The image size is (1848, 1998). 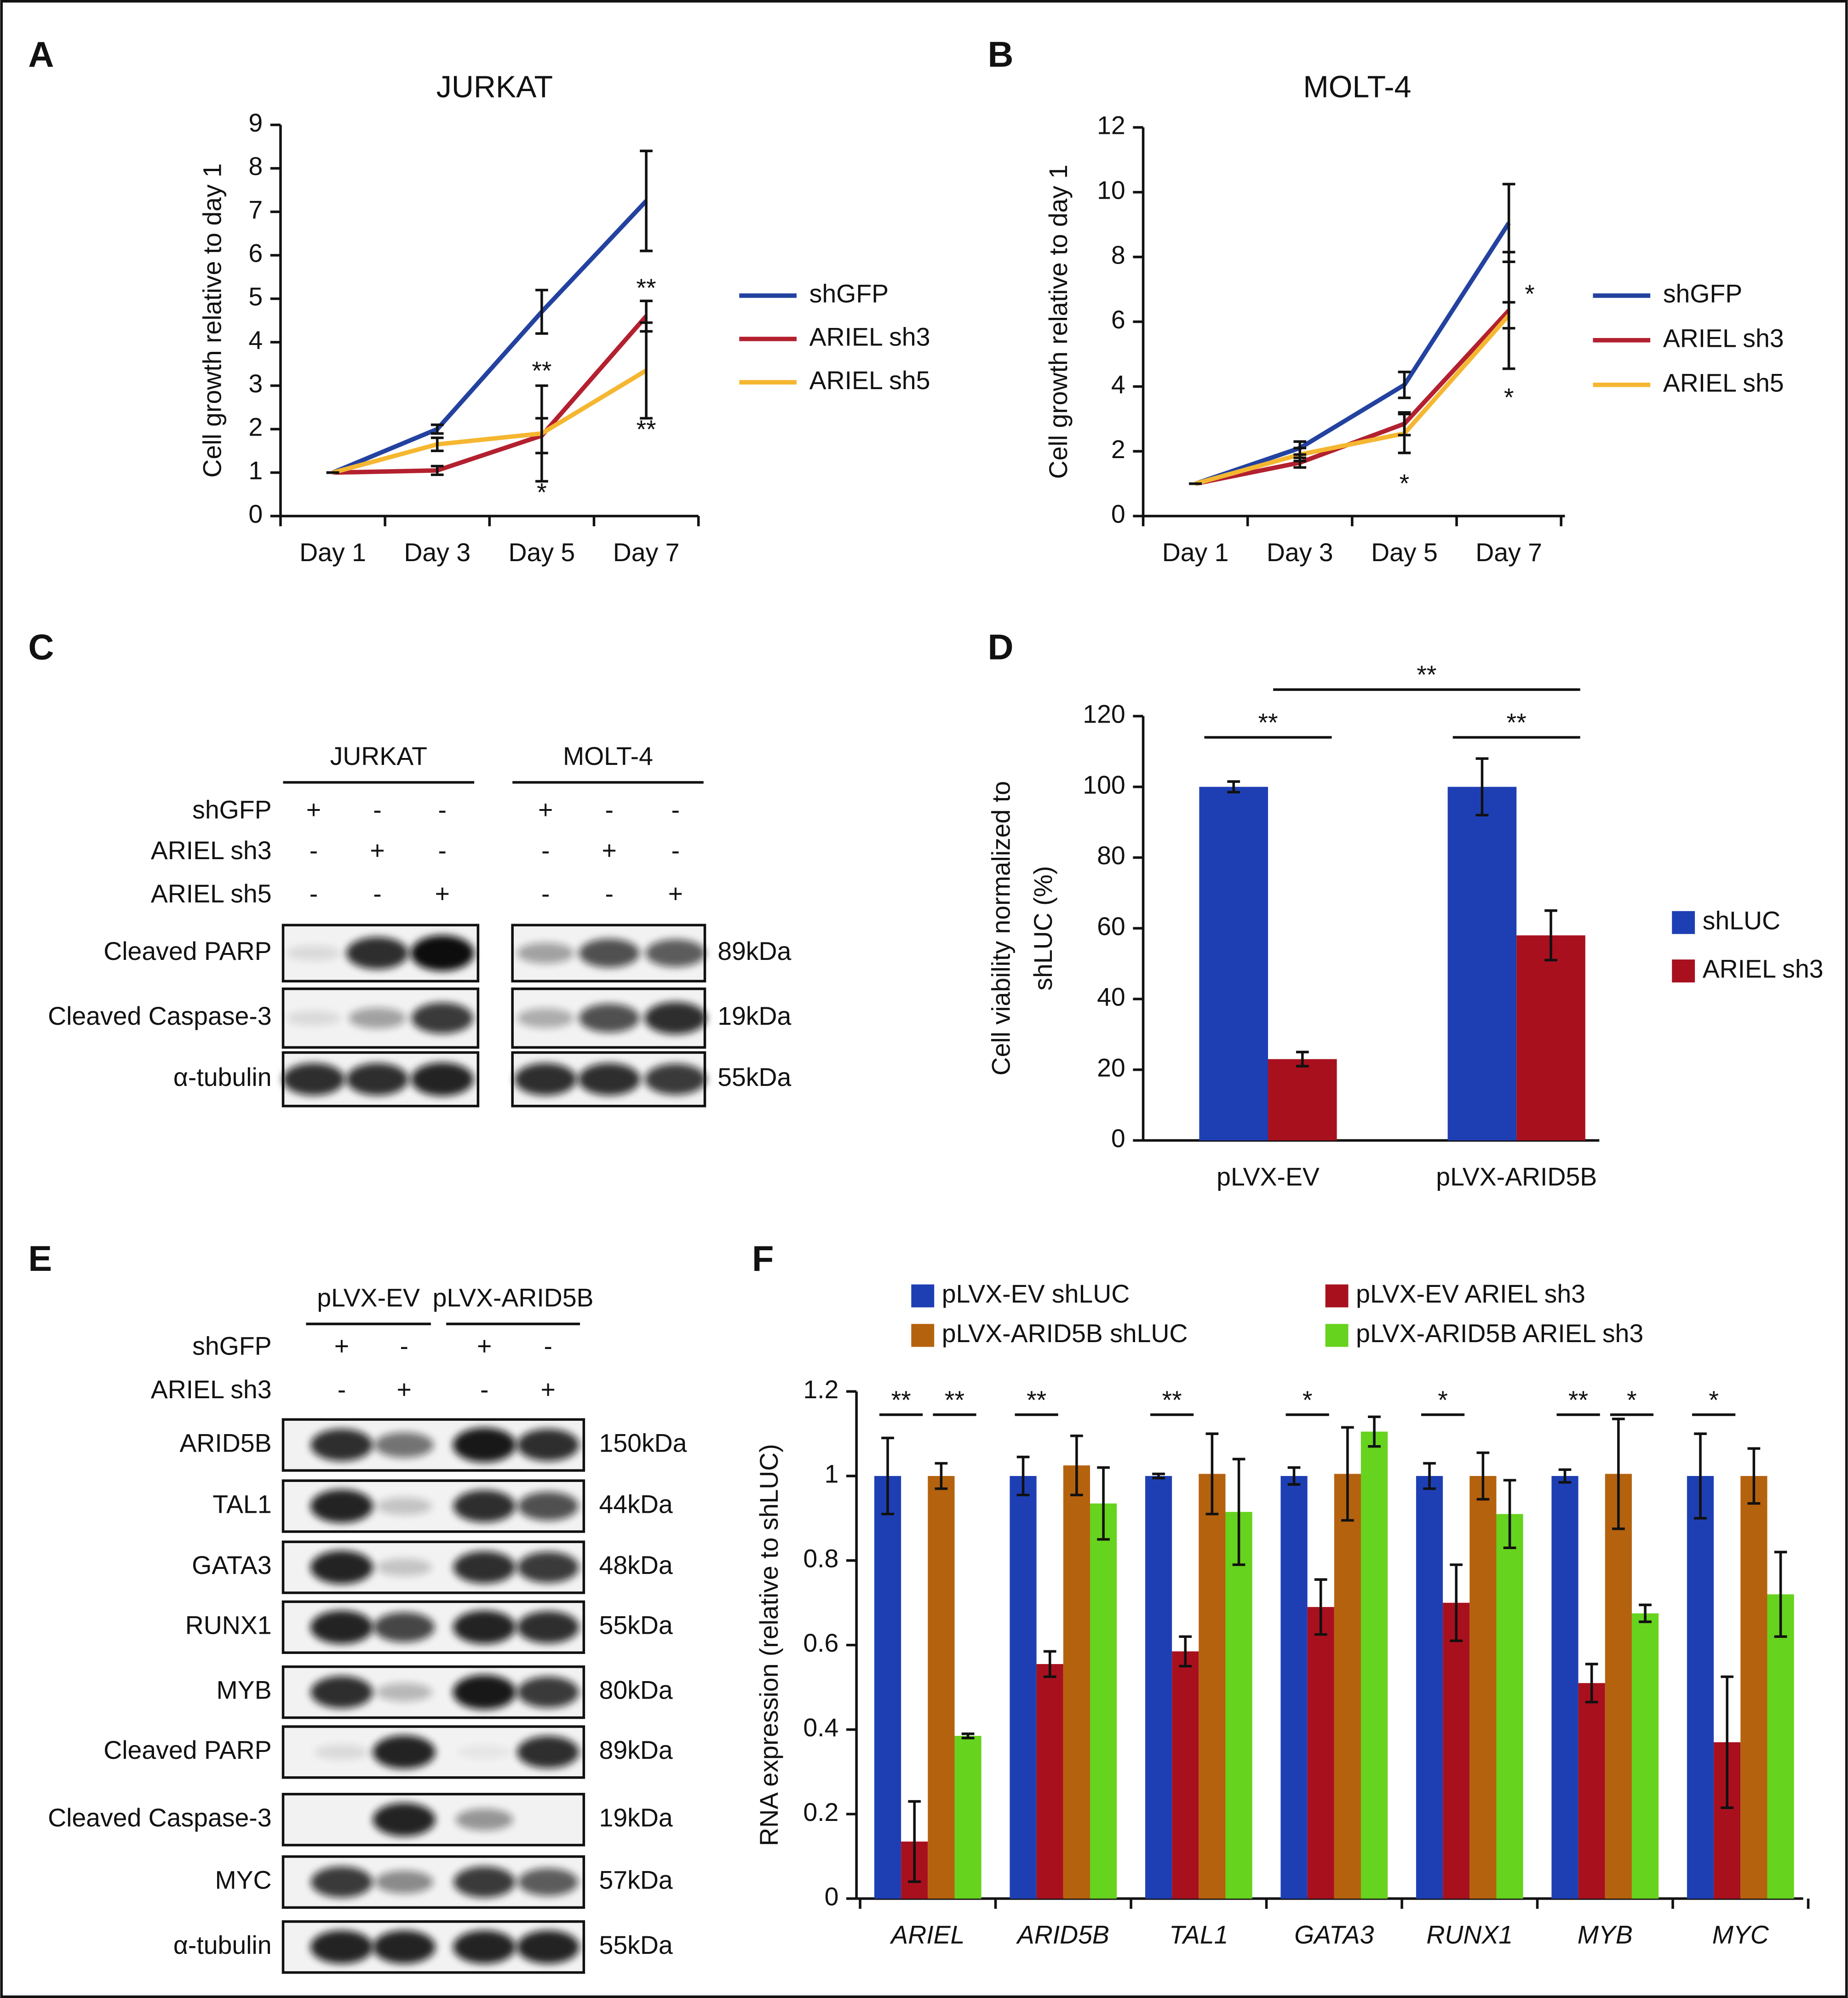 I want to click on protein-label: Cleaved PARP, so click(x=187, y=951).